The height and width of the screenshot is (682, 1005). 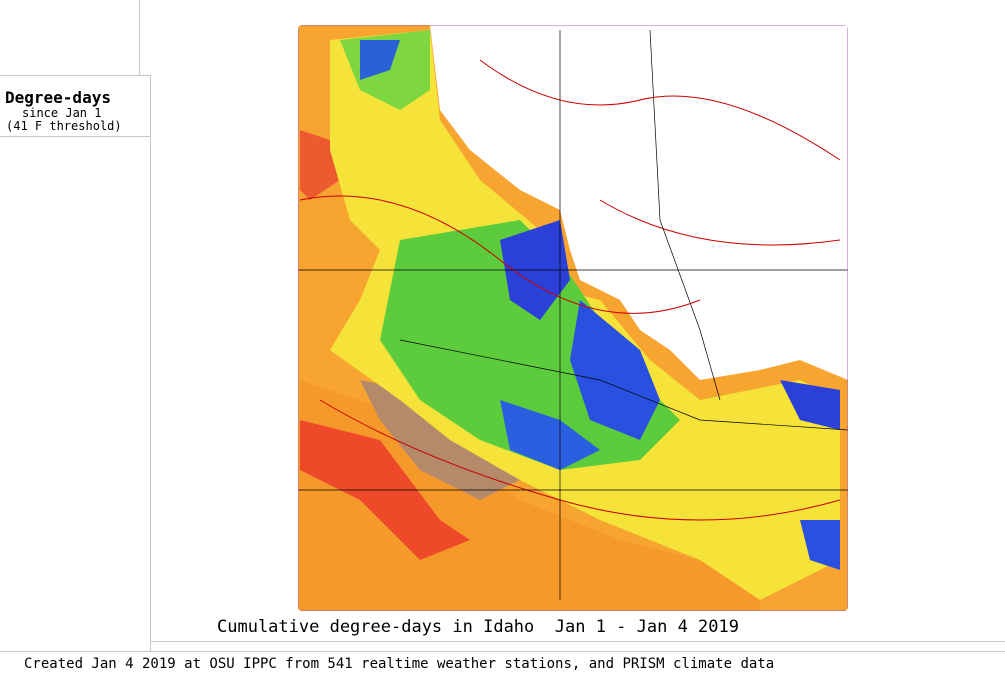 What do you see at coordinates (64, 126) in the screenshot?
I see `legend-threshold: (41 F threshold)` at bounding box center [64, 126].